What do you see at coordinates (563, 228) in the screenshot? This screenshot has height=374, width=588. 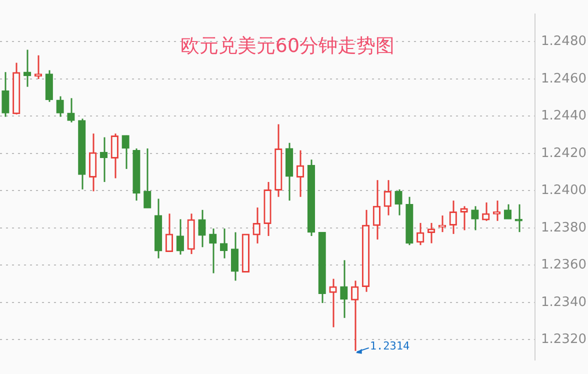 I see `y-tick-label: 1.2380` at bounding box center [563, 228].